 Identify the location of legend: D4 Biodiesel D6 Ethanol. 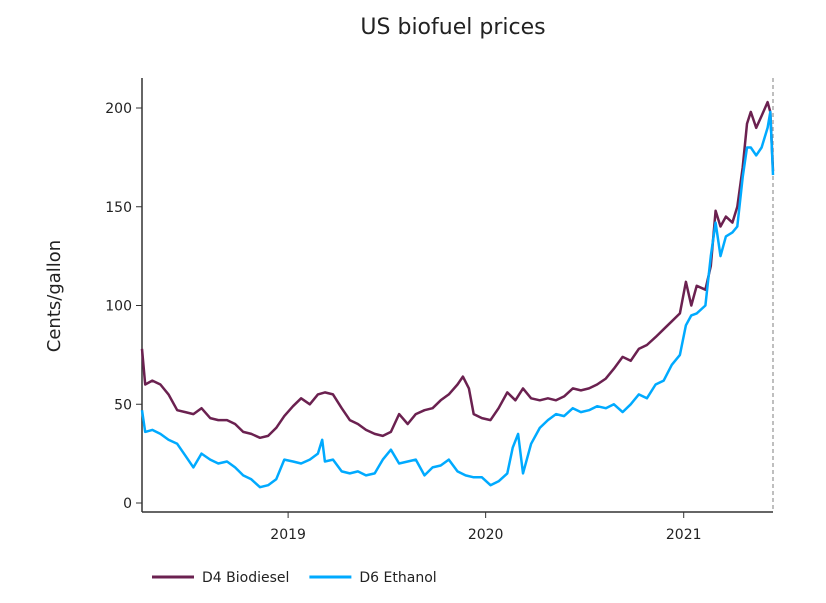
(294, 578).